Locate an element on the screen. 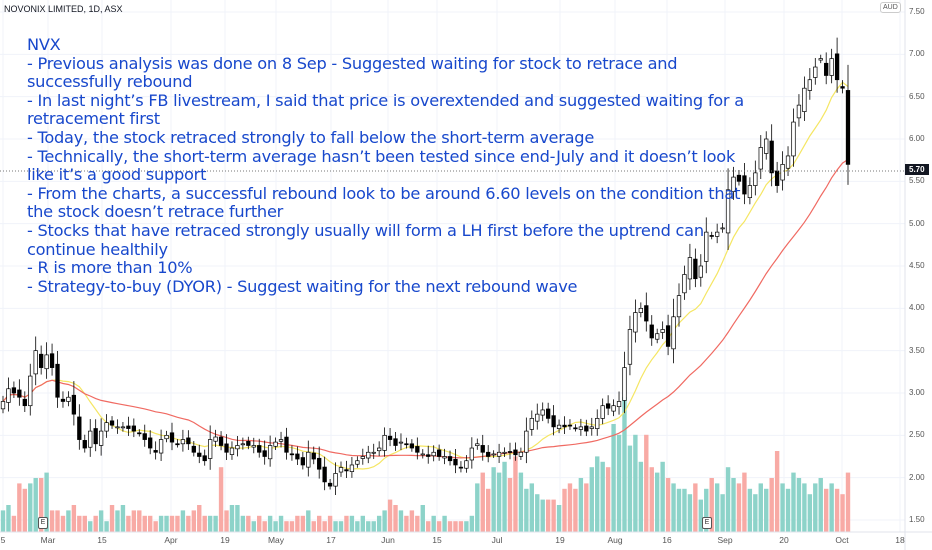 The height and width of the screenshot is (550, 932). date-tick-label: 18 is located at coordinates (900, 540).